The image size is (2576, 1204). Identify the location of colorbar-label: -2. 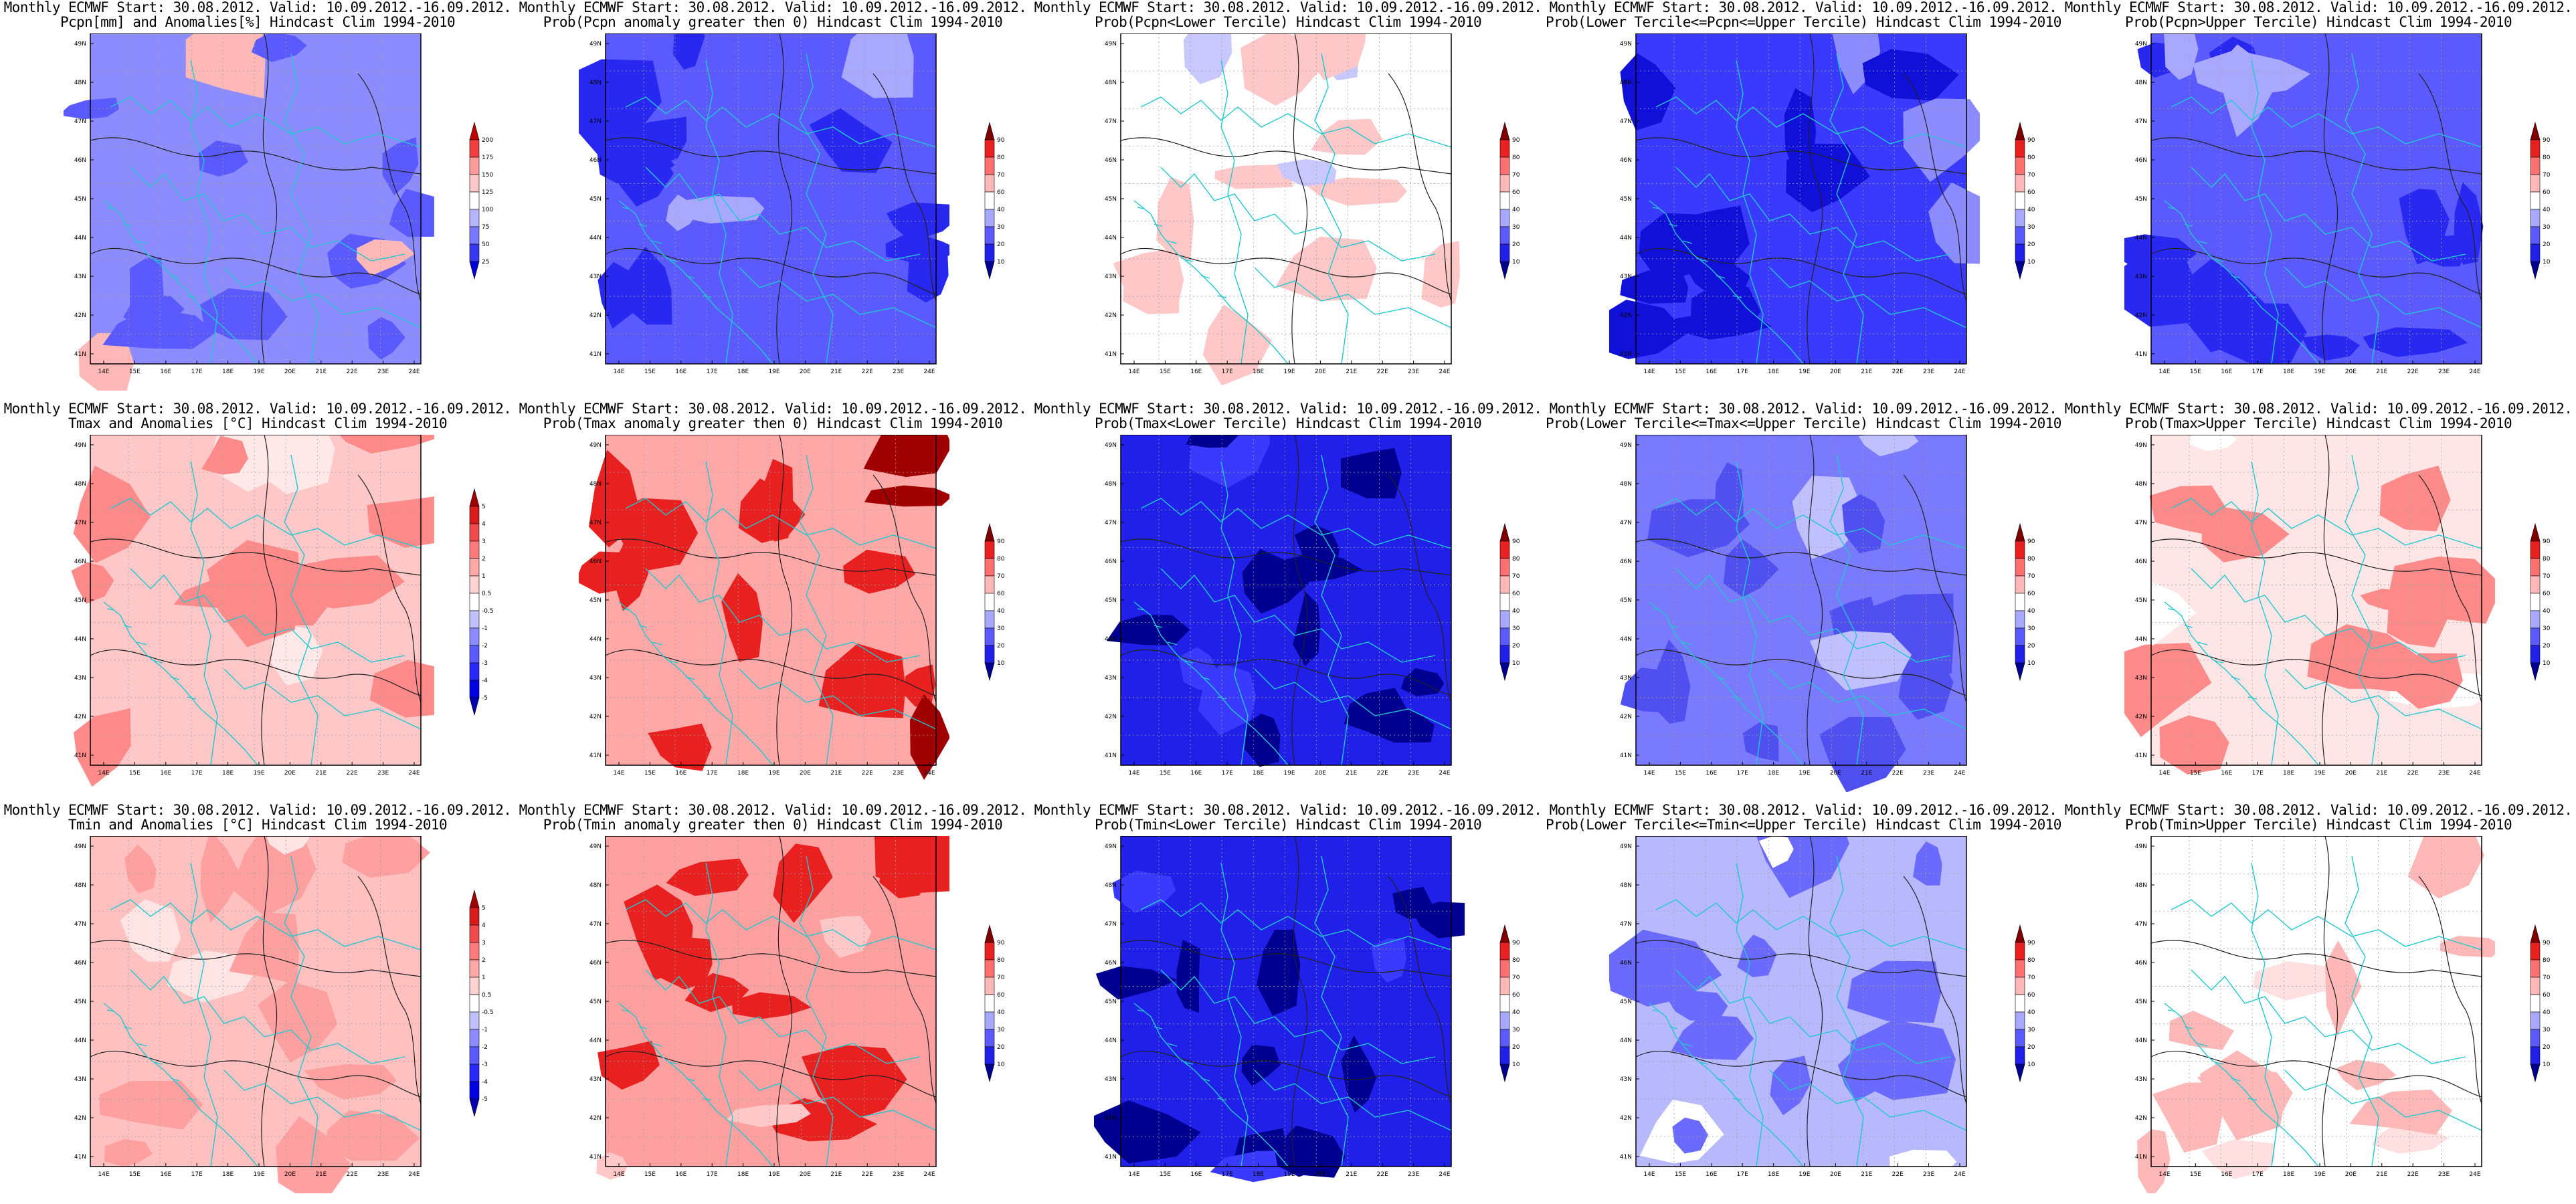
(485, 1047).